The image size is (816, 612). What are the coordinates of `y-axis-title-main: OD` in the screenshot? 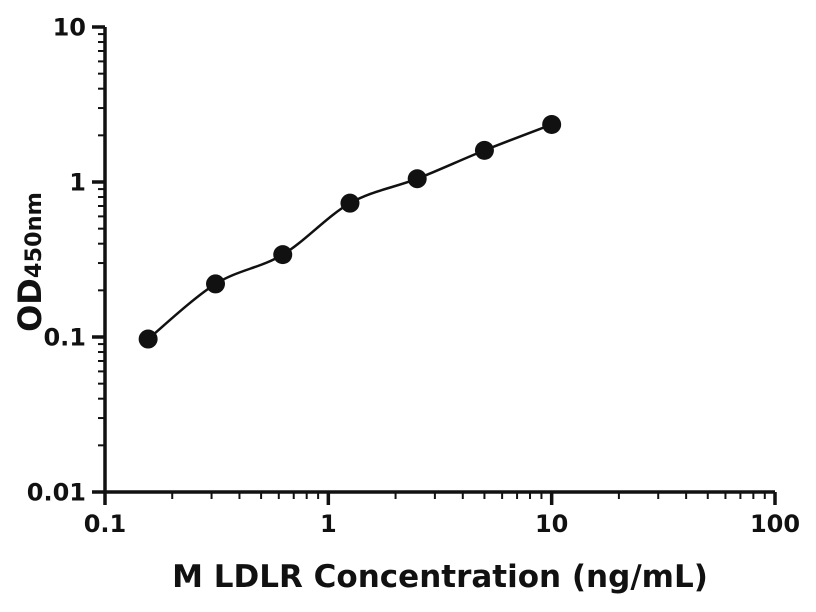 It's located at (30, 305).